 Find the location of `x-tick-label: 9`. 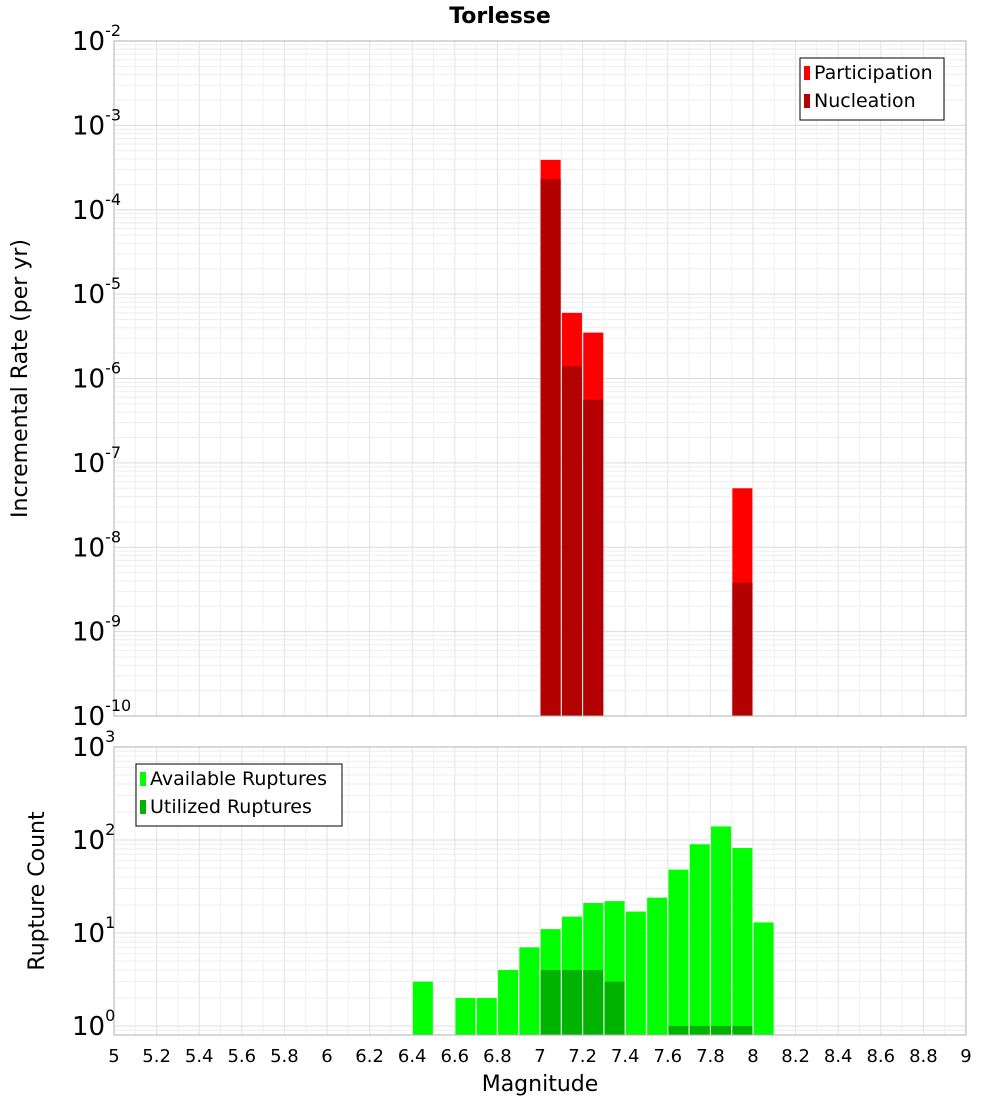

x-tick-label: 9 is located at coordinates (965, 1056).